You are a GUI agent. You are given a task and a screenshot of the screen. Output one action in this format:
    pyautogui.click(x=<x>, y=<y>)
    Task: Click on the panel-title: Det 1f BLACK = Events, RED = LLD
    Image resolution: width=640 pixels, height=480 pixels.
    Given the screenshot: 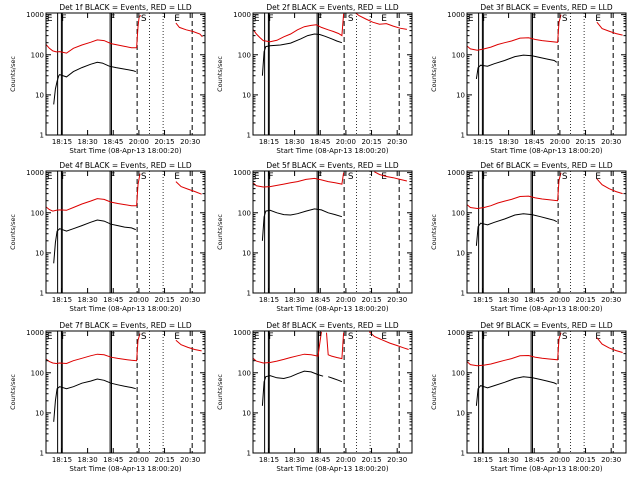 What is the action you would take?
    pyautogui.click(x=125, y=7)
    